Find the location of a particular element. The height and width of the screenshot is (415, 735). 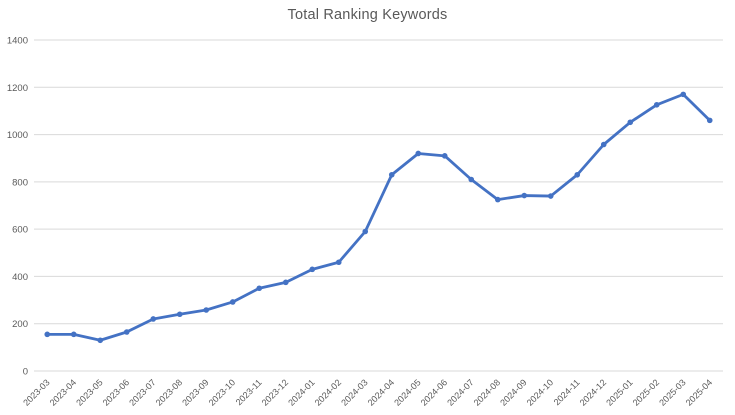

x-axis-tick-label: 2023-06 is located at coordinates (116, 392).